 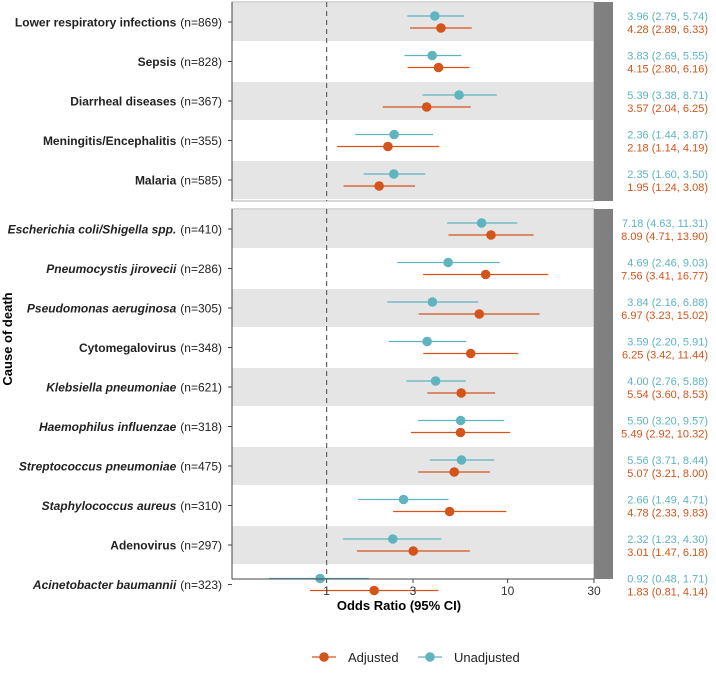 I want to click on row-label-n: (n=869), so click(x=201, y=23).